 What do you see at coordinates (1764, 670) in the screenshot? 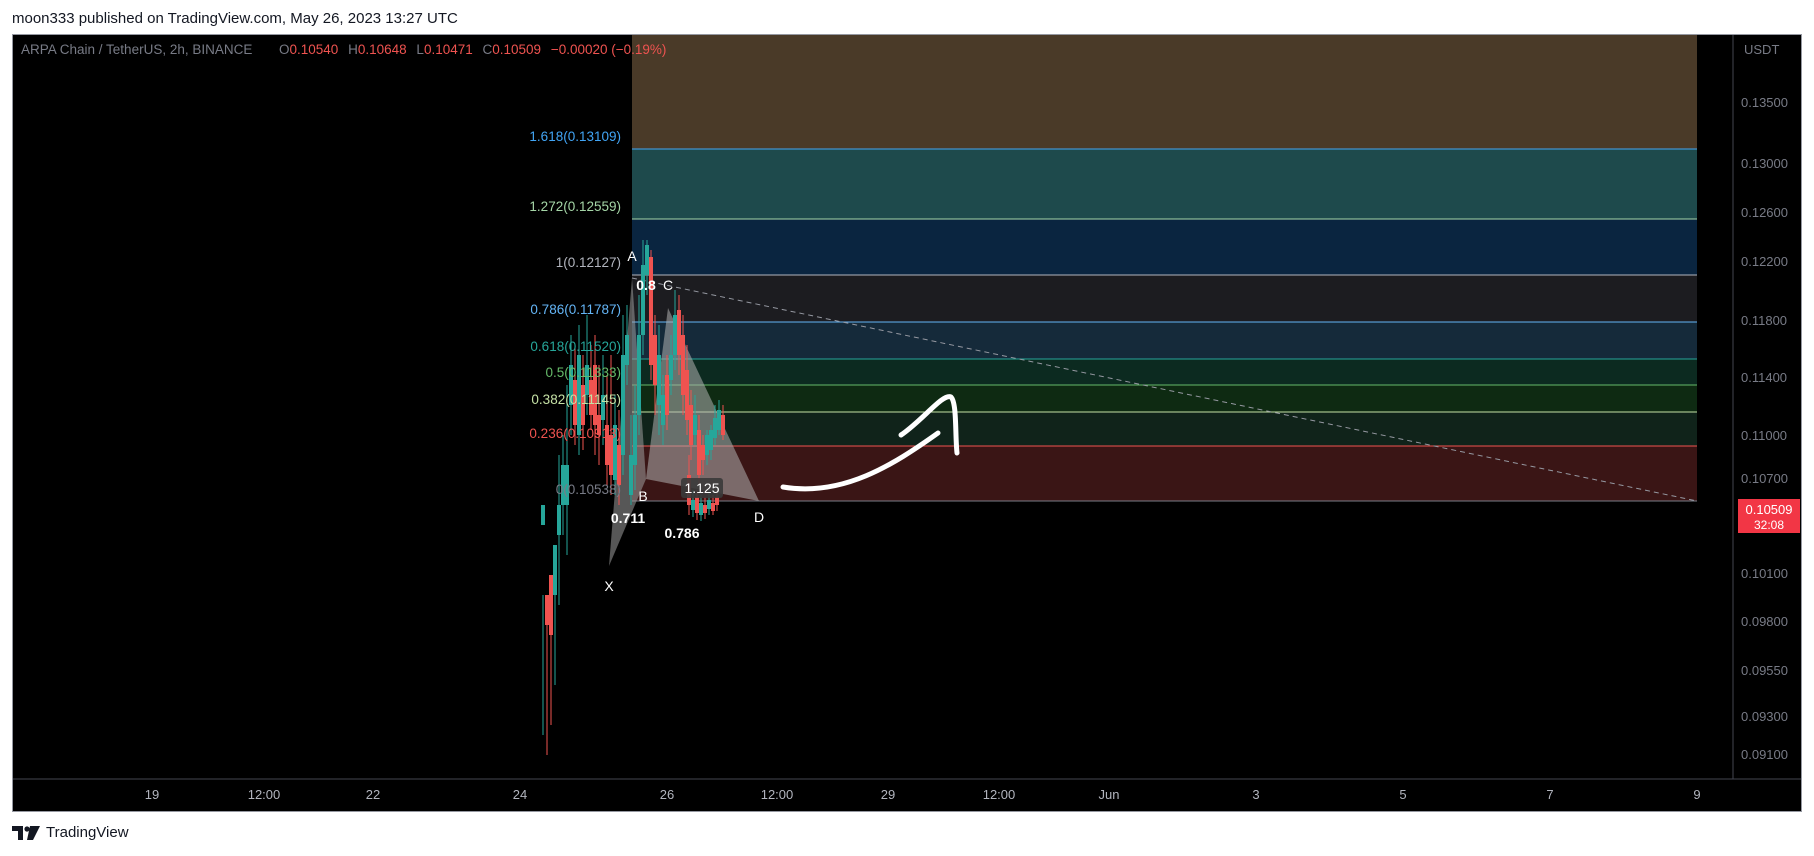
I see `price-tick: 0.09550` at bounding box center [1764, 670].